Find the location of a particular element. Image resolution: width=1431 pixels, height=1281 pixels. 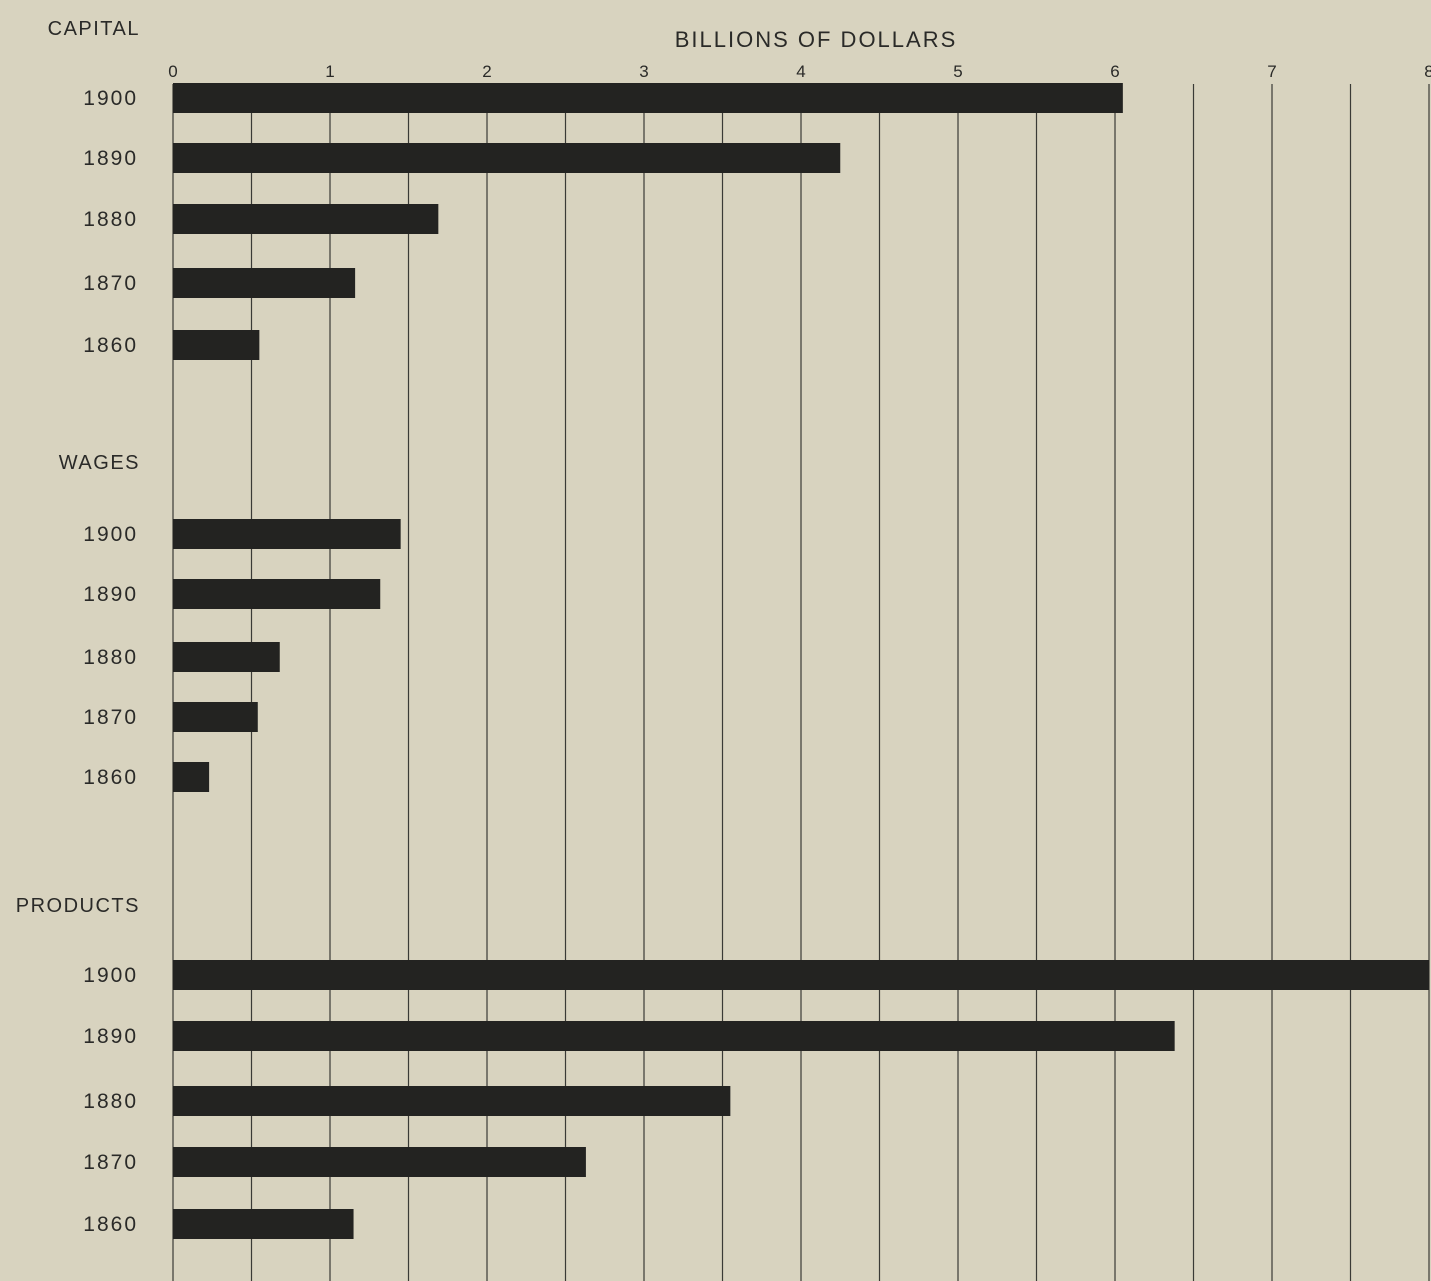

x-tick-label: 1 is located at coordinates (329, 71).